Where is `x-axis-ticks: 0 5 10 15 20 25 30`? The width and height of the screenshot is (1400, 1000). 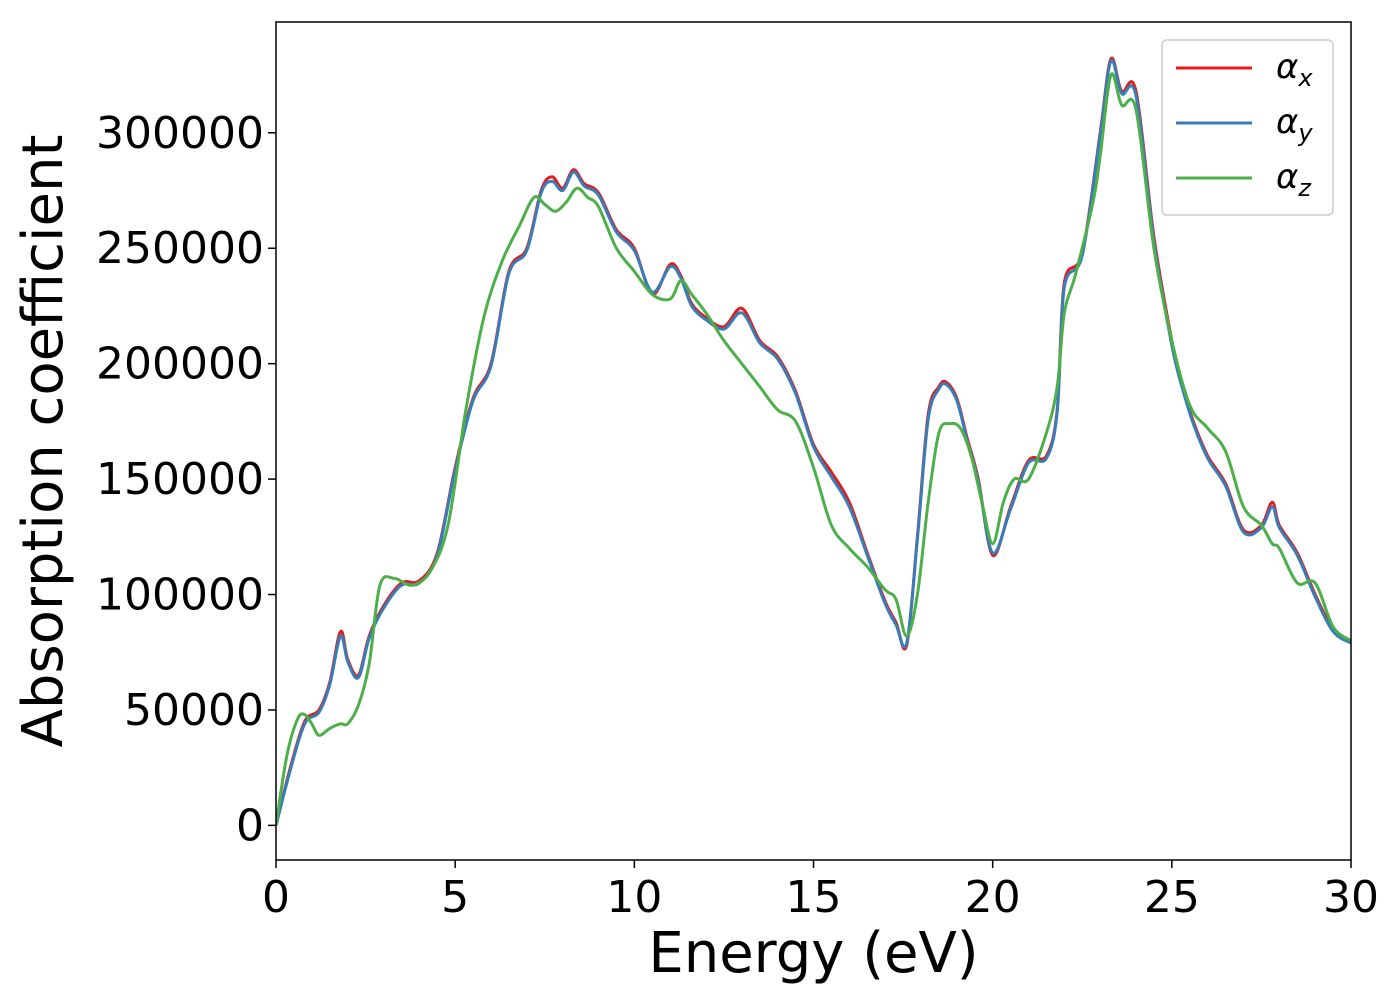
x-axis-ticks: 0 5 10 15 20 25 30 is located at coordinates (820, 891).